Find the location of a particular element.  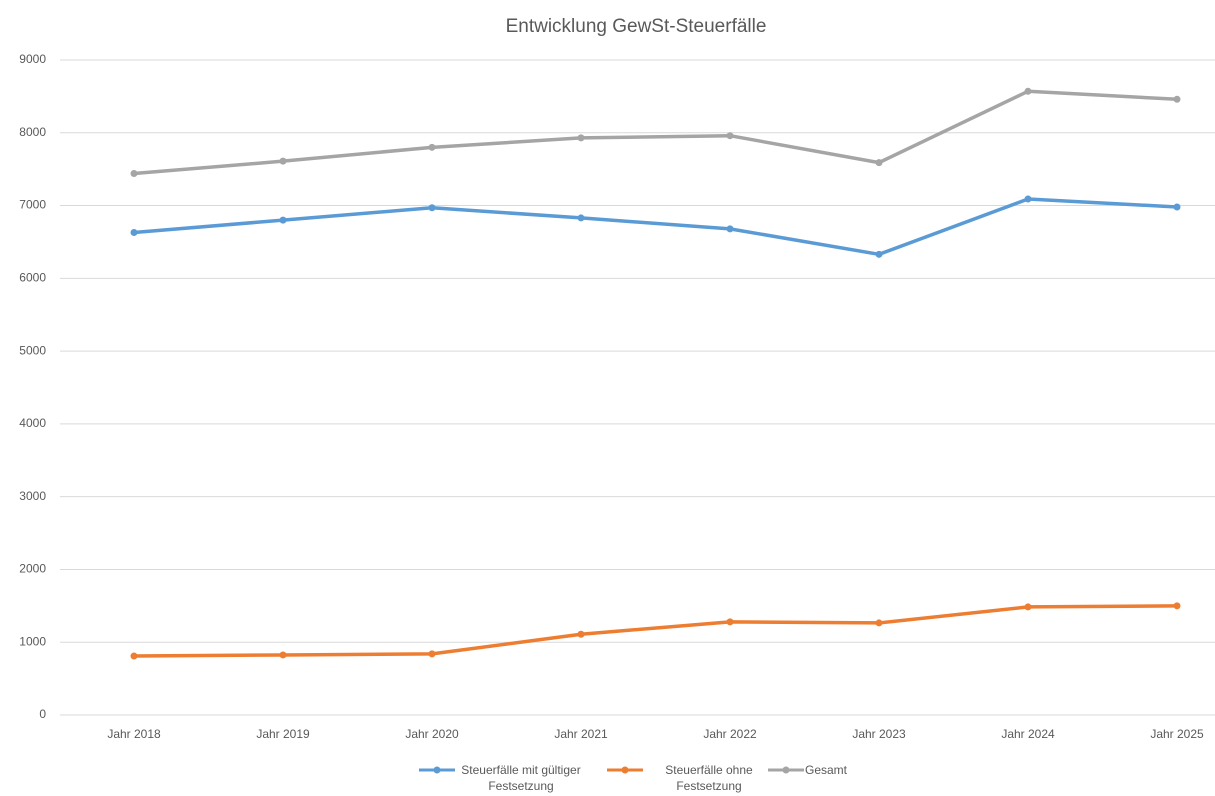

y-tick-label: 8000 is located at coordinates (32, 132).